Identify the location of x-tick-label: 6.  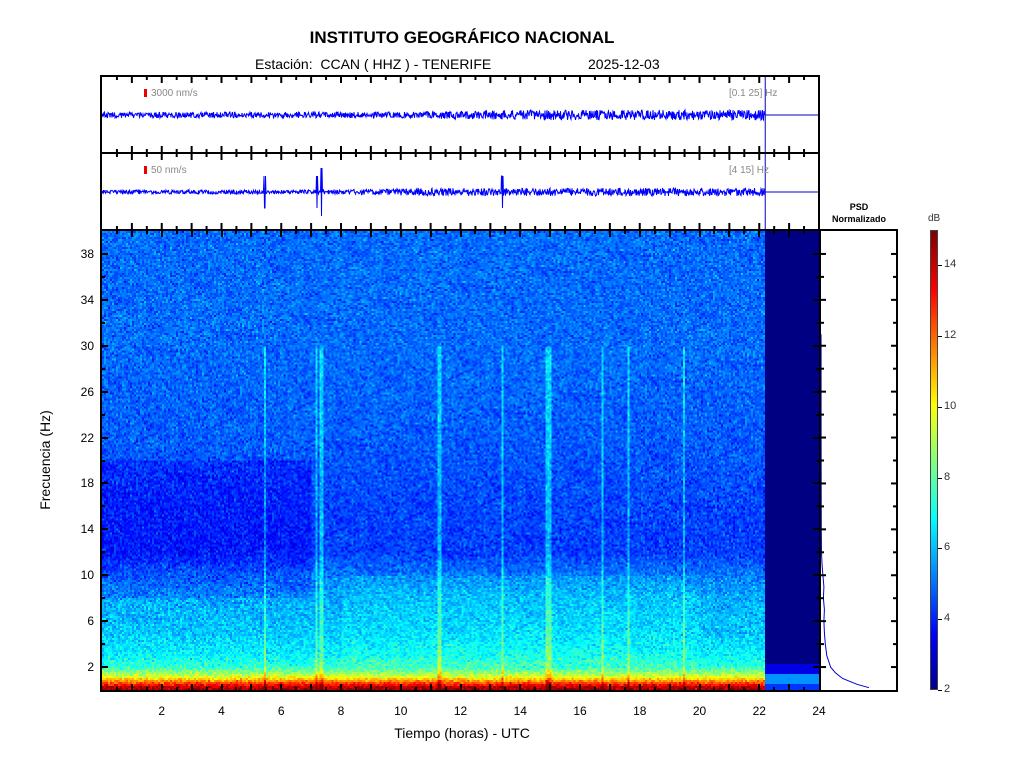
(281, 711).